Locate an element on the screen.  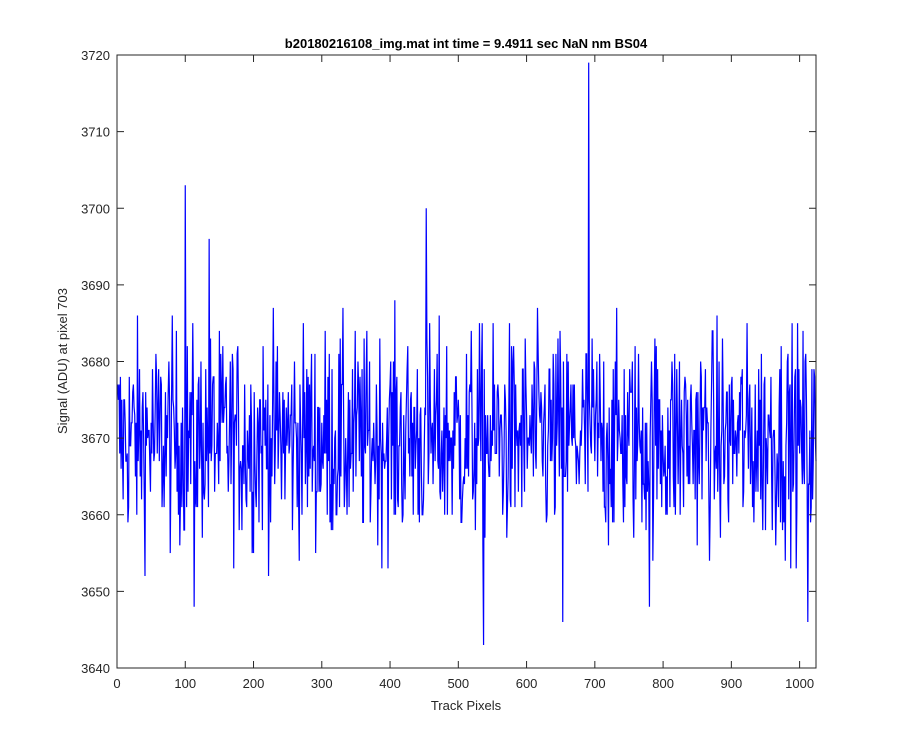
y-tick-label: 3670 is located at coordinates (95, 438).